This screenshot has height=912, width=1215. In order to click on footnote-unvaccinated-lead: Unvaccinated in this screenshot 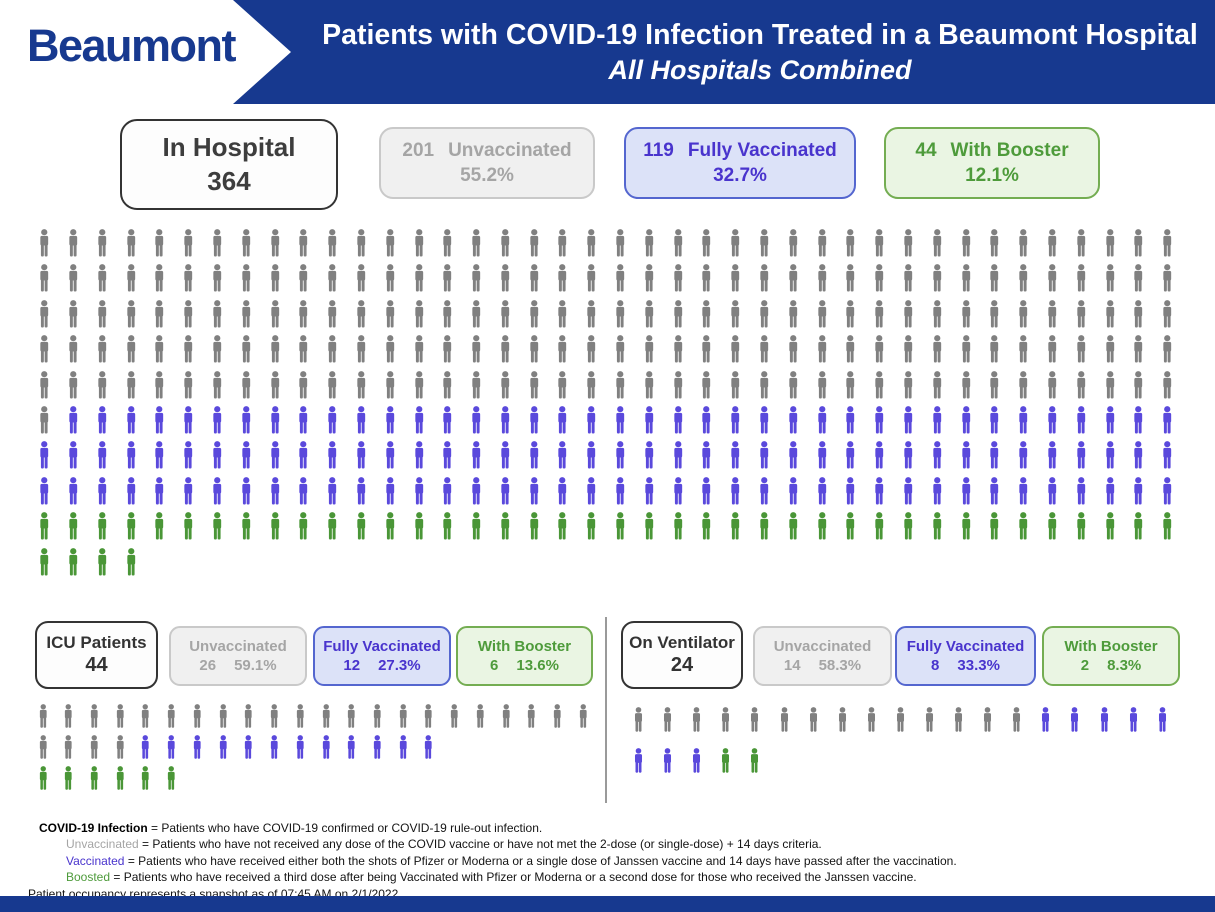, I will do `click(102, 844)`.